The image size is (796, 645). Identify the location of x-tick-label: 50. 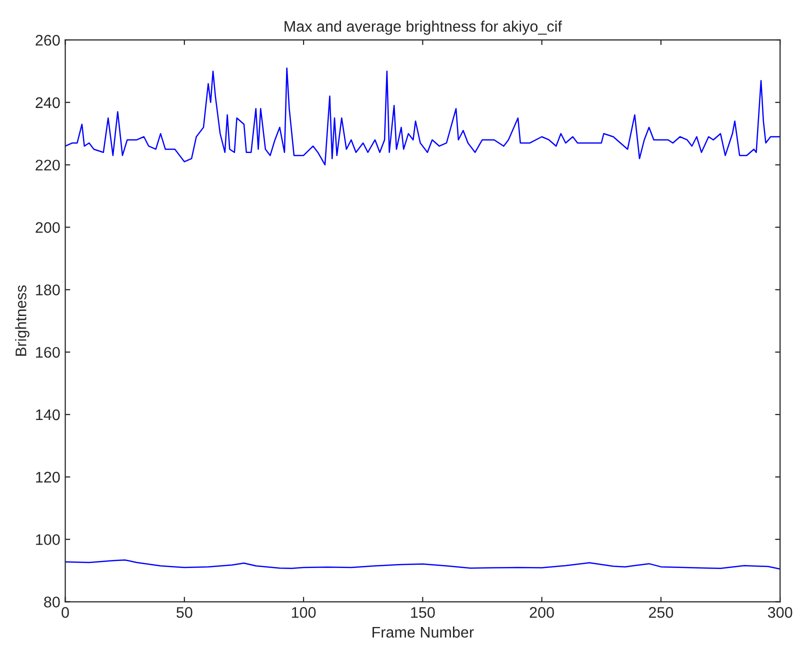
(184, 612).